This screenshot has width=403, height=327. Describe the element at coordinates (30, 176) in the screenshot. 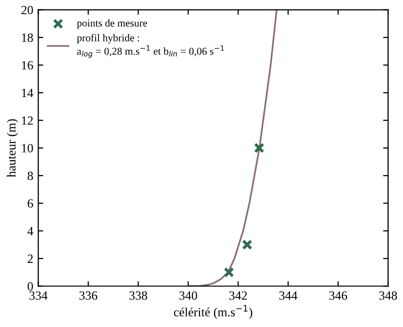

I see `y-tick-label: 8` at that location.